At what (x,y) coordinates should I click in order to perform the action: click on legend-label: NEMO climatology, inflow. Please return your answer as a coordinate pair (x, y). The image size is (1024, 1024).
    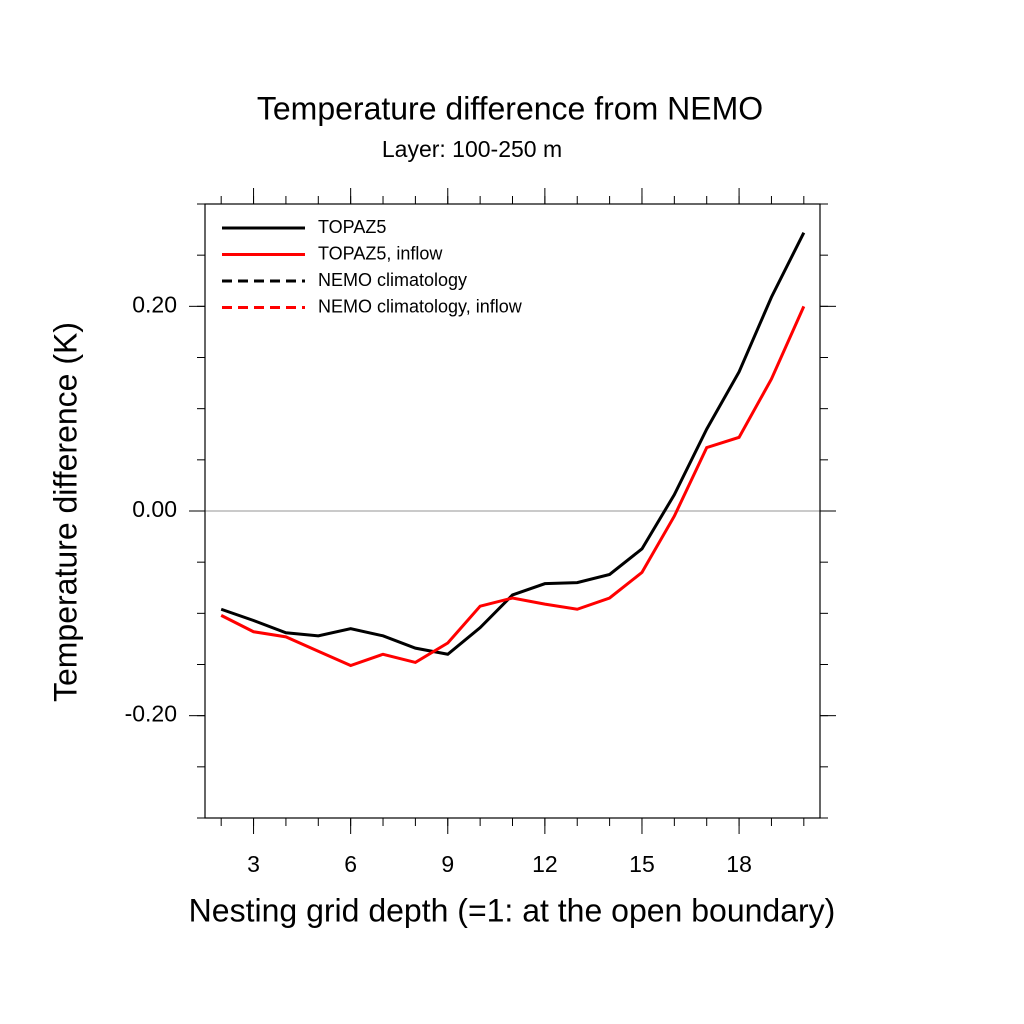
    Looking at the image, I should click on (420, 306).